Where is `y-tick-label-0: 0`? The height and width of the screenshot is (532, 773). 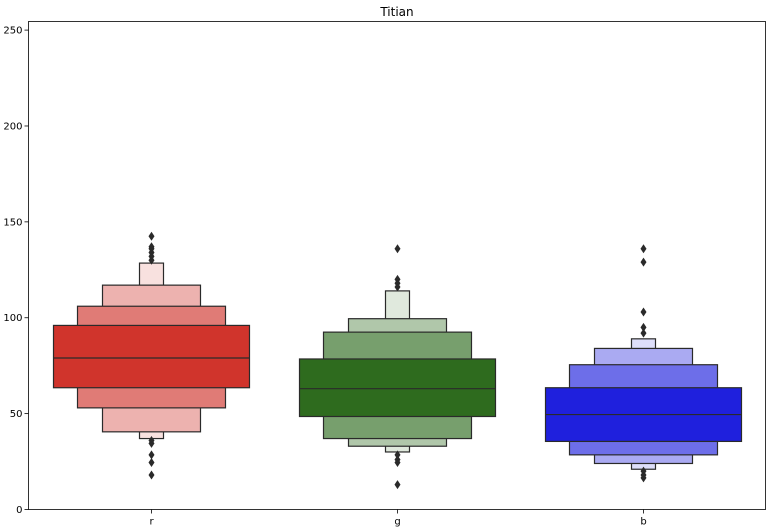 y-tick-label-0: 0 is located at coordinates (19, 510).